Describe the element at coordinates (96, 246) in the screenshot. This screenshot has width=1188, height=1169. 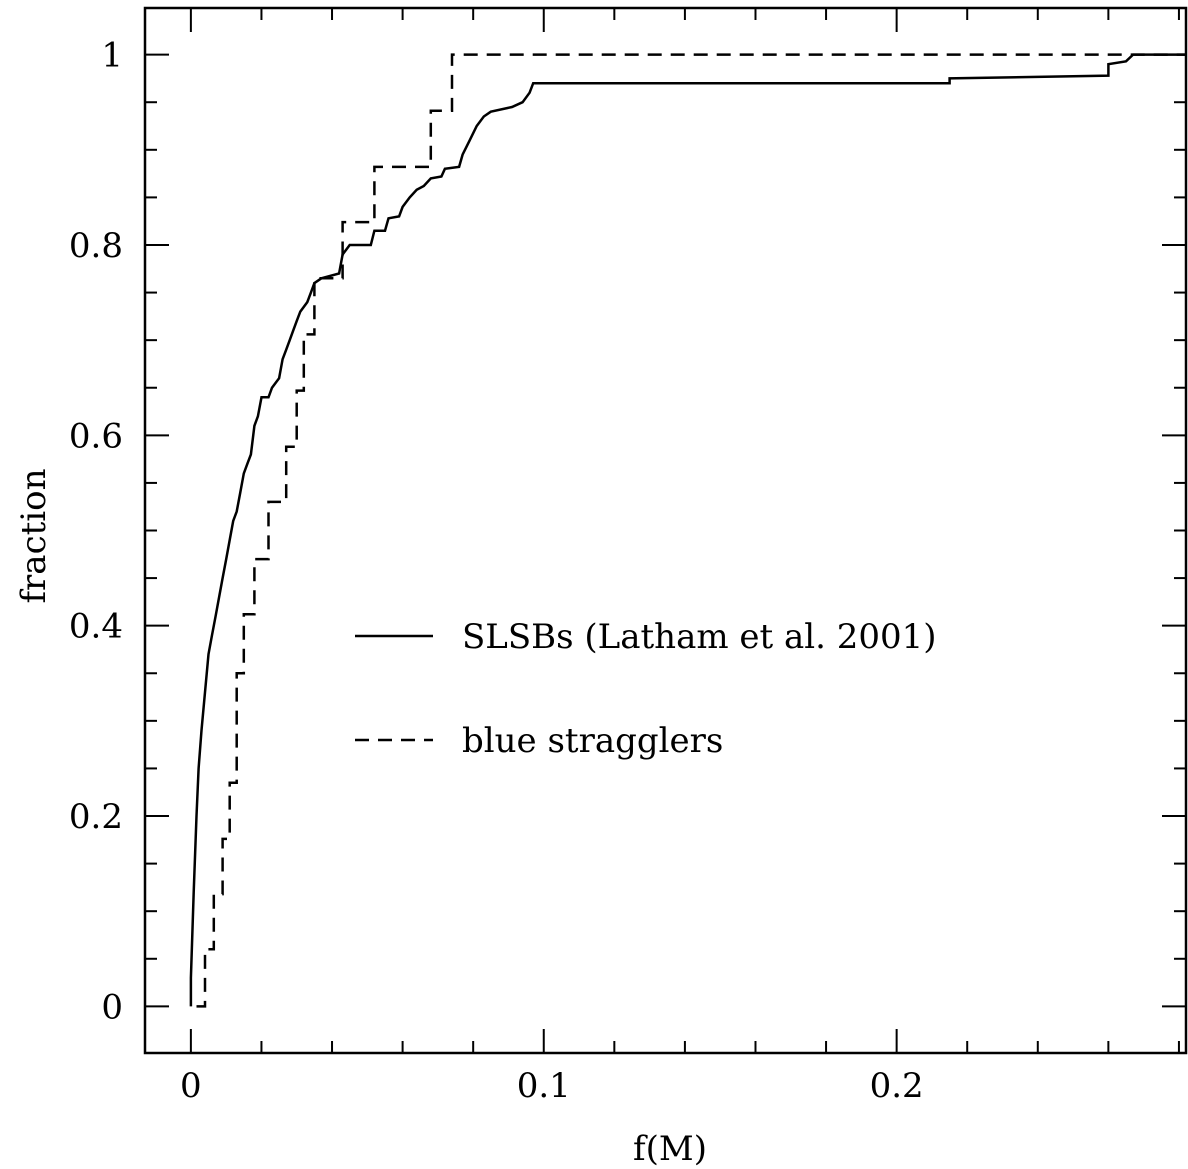
I see `y-tick-label: 0.8` at that location.